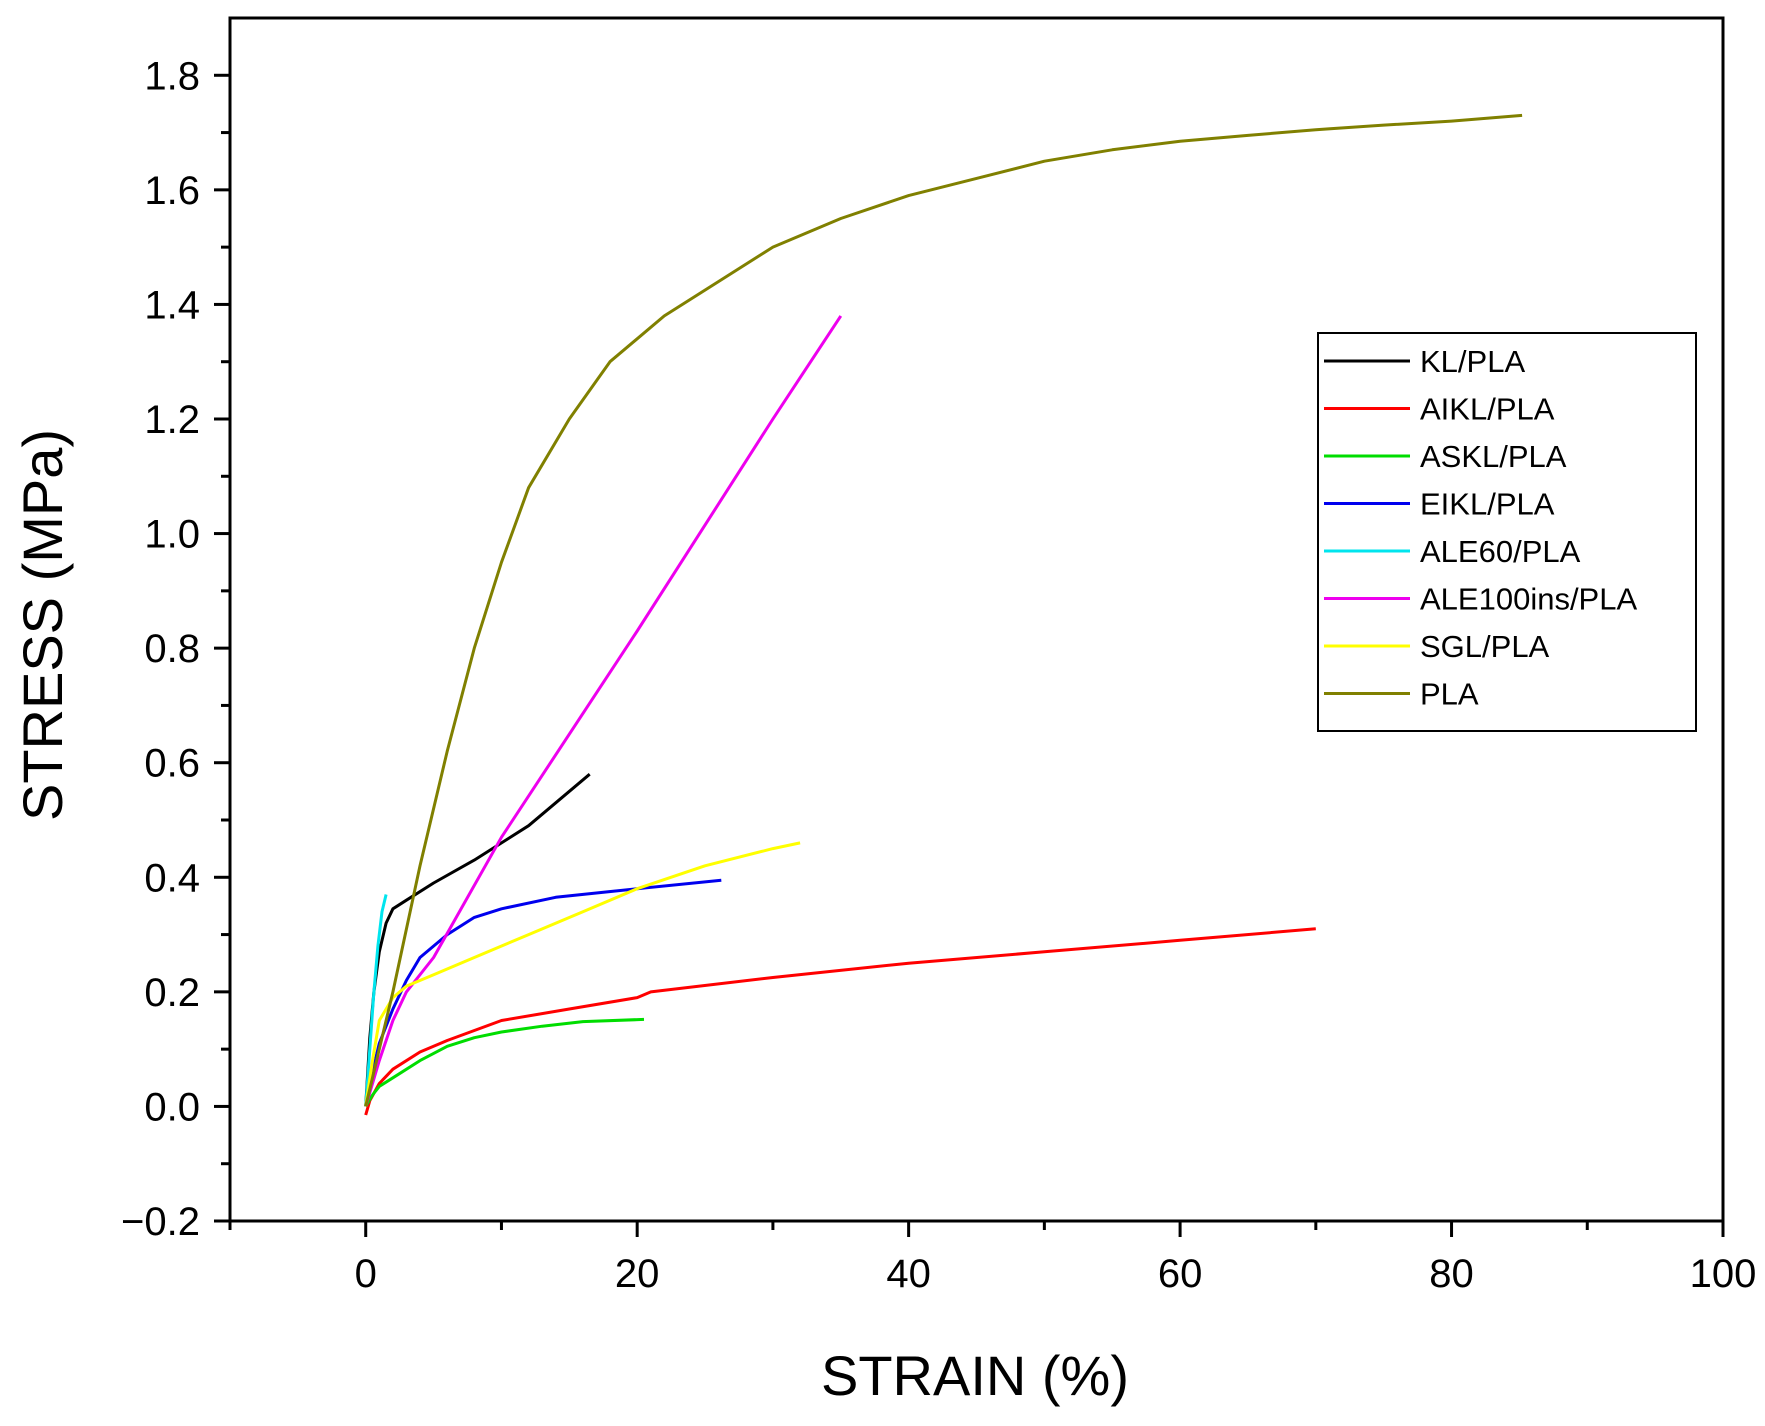 The height and width of the screenshot is (1426, 1765). Describe the element at coordinates (376, 1000) in the screenshot. I see `series-line-ale60-pla` at that location.